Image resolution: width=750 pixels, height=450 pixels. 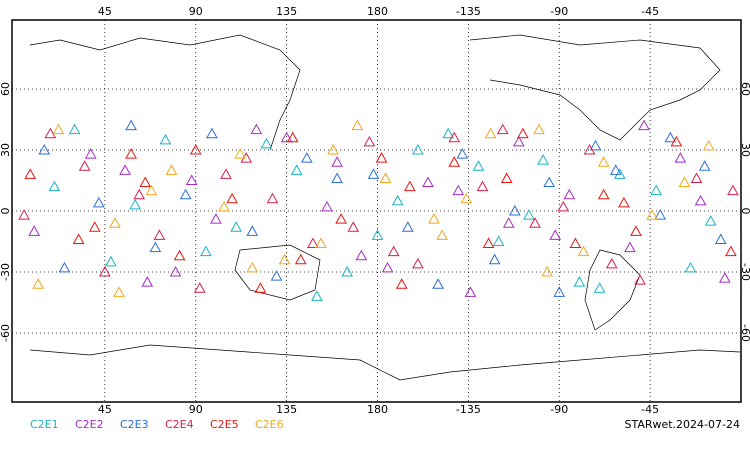 I want to click on x-tick-label: -135, so click(x=468, y=11).